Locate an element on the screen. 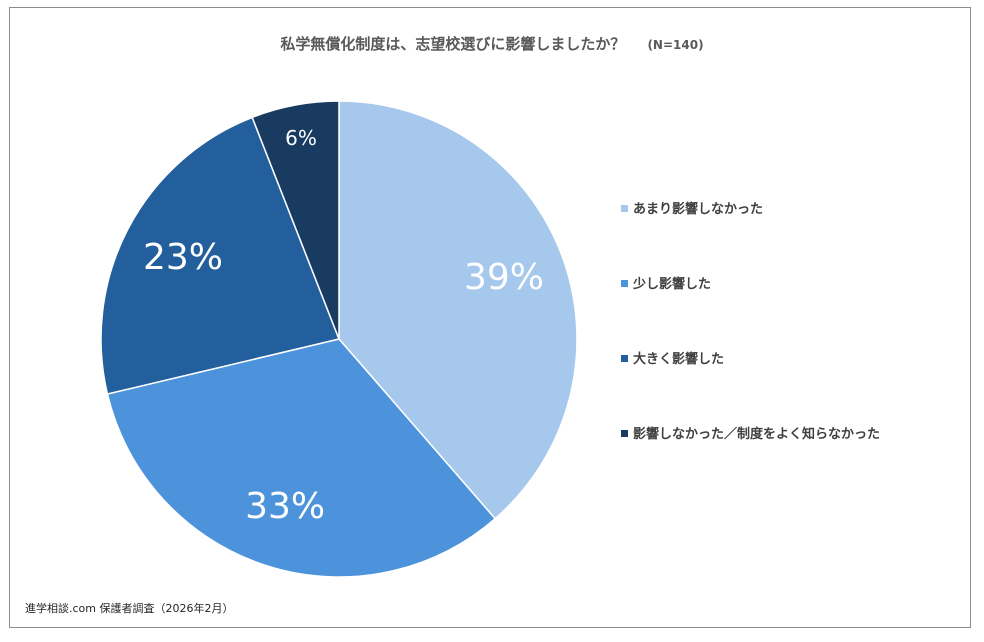 The image size is (984, 642). pie-slice-label: 33% is located at coordinates (285, 506).